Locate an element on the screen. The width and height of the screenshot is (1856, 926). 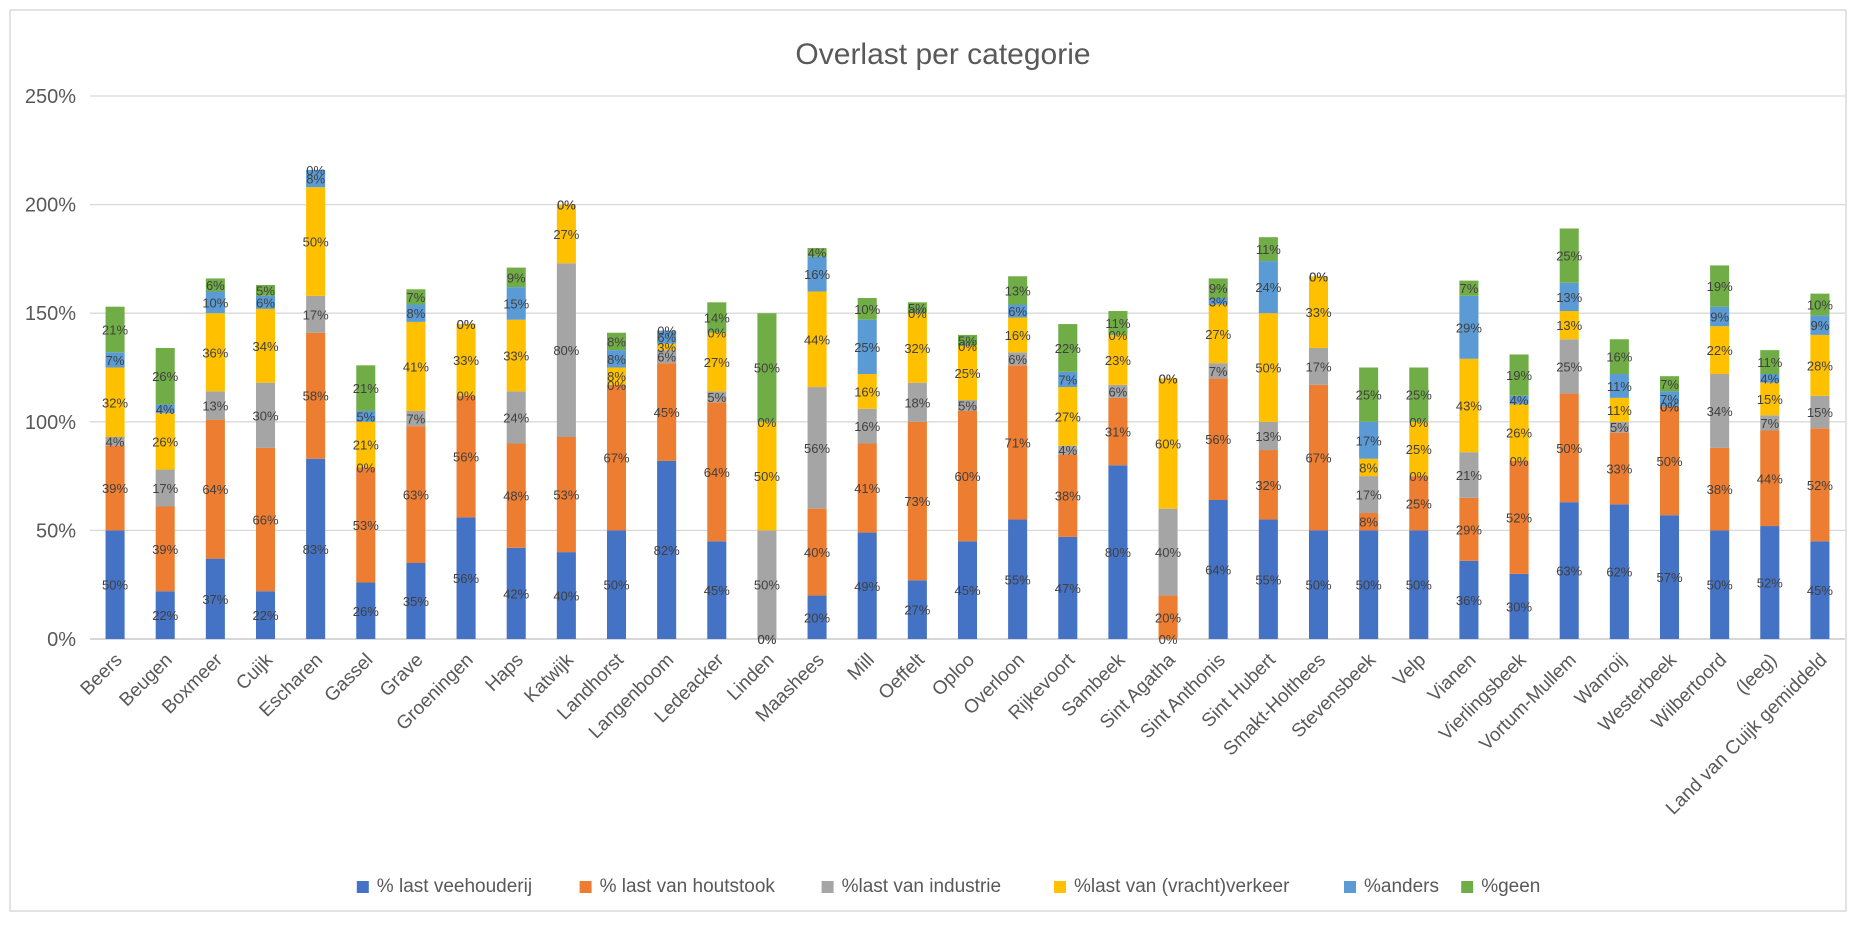
data-label: 9% is located at coordinates (1719, 316).